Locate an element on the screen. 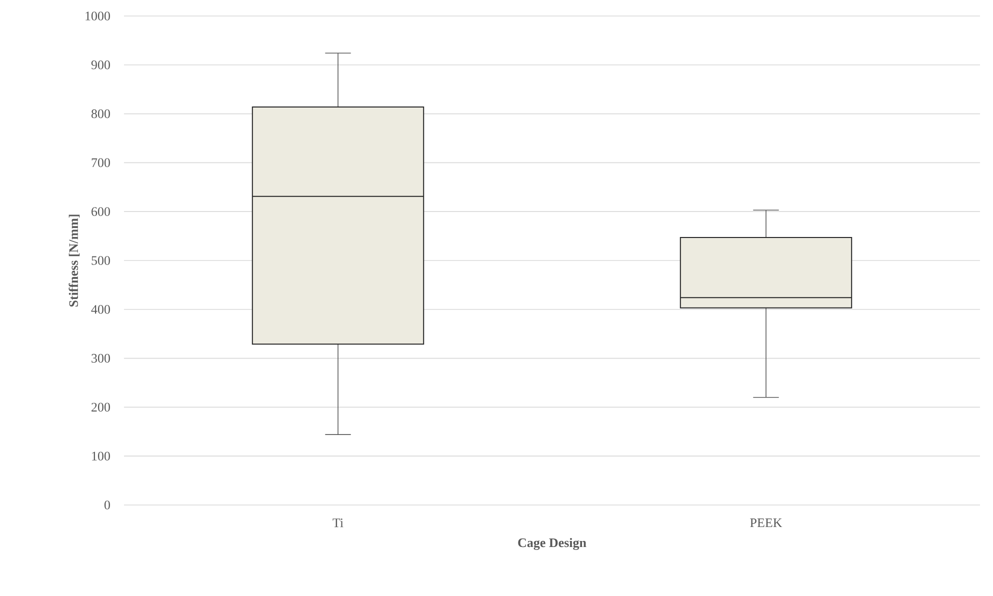 The height and width of the screenshot is (596, 993). y-tick-label: 400 is located at coordinates (100, 309).